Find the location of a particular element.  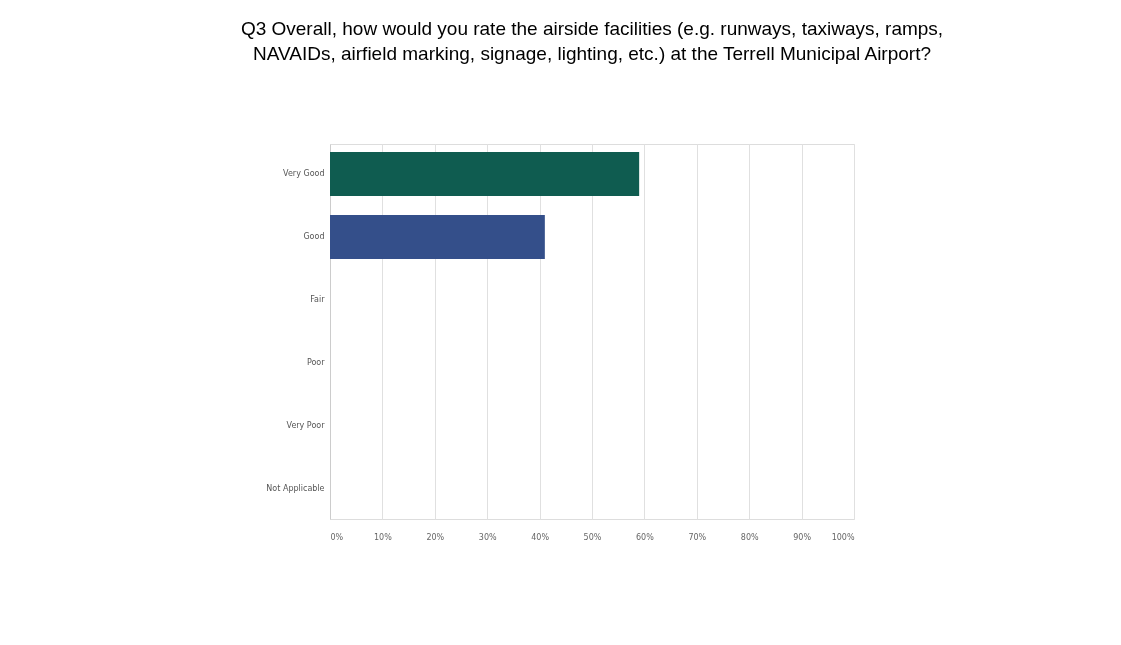

chart-title: Q3 Overall, how would you rate the airside facilities (e.g. runways, taxiways, ramps, NAVAIDs, airfield marking, signage, lighting, etc.) at the Terrell Municipal Airport? is located at coordinates (592, 41).